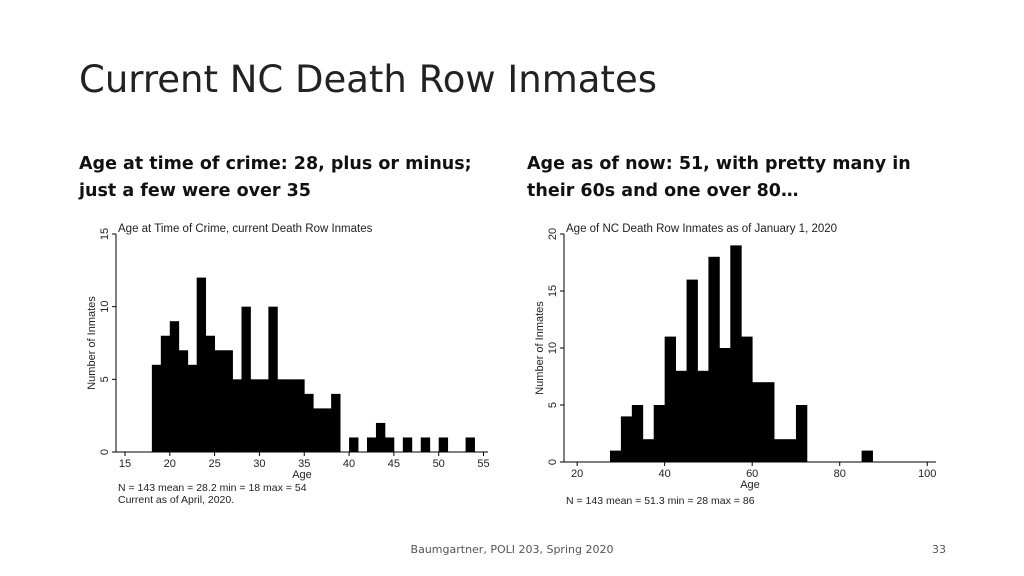 The width and height of the screenshot is (1024, 576). What do you see at coordinates (752, 474) in the screenshot?
I see `x-tick-label: 60` at bounding box center [752, 474].